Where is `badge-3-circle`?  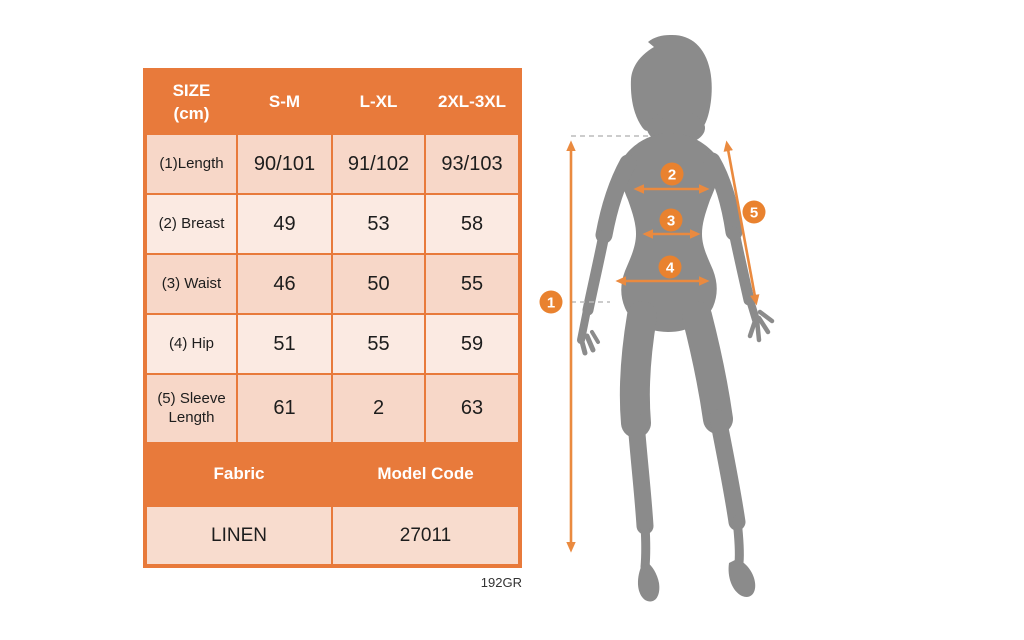
badge-3-circle is located at coordinates (671, 220).